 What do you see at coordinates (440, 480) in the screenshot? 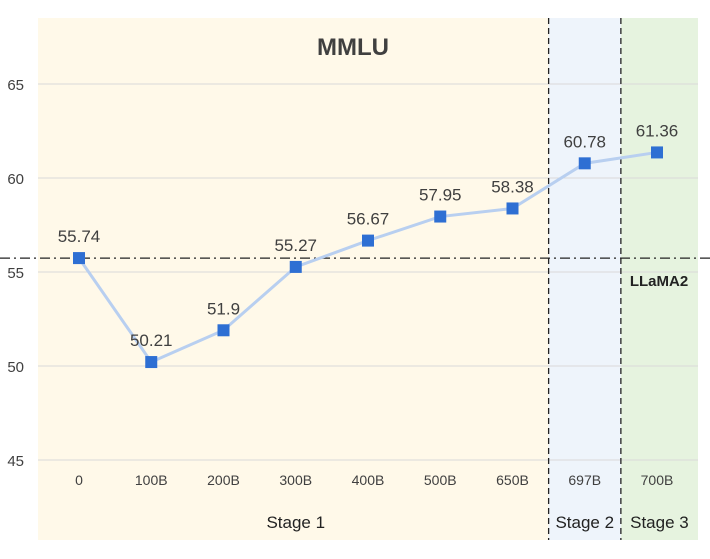
I see `x-tick-label: 500B` at bounding box center [440, 480].